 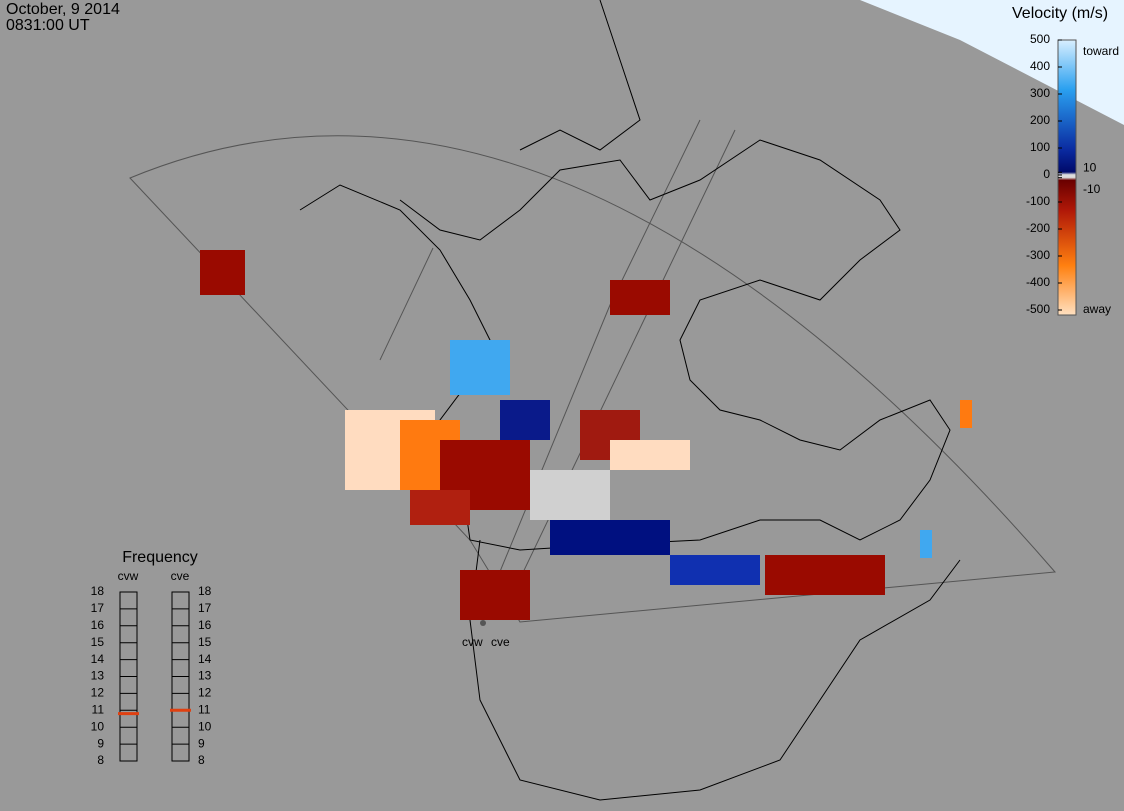 What do you see at coordinates (1090, 167) in the screenshot?
I see `colorbar-tick-label: 10` at bounding box center [1090, 167].